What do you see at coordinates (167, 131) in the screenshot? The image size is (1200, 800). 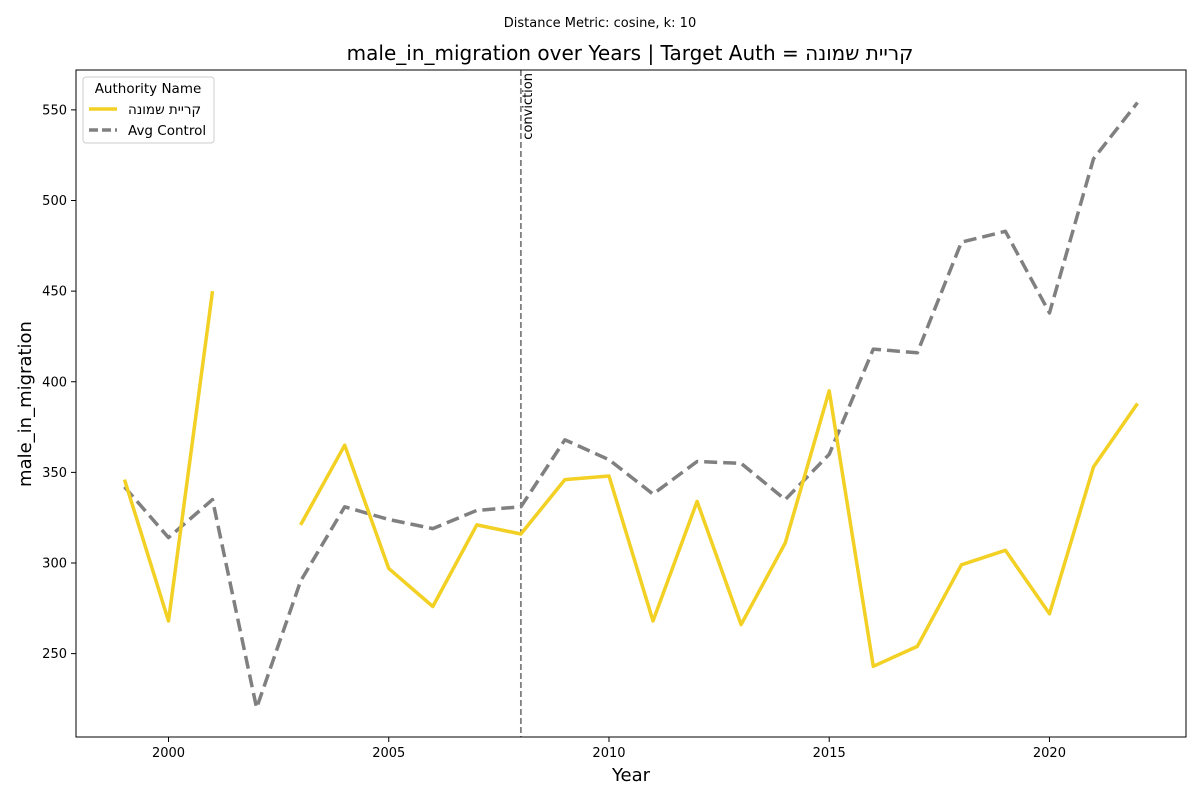 I see `legend-label-series-1: Avg Control` at bounding box center [167, 131].